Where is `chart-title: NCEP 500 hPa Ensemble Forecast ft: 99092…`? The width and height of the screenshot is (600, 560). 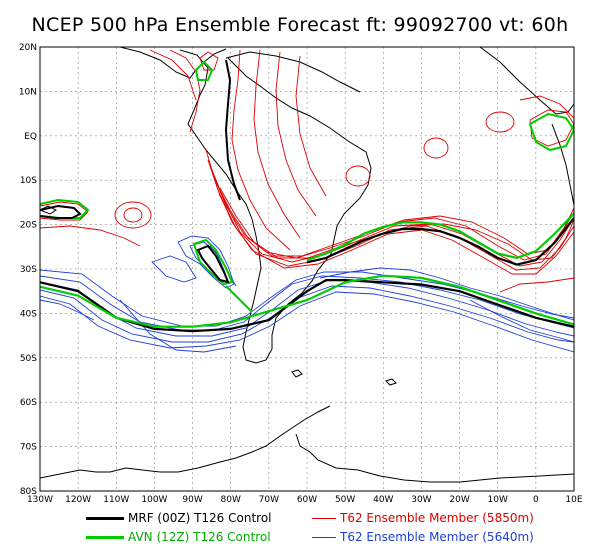 chart-title: NCEP 500 hPa Ensemble Forecast ft: 99092… is located at coordinates (300, 25).